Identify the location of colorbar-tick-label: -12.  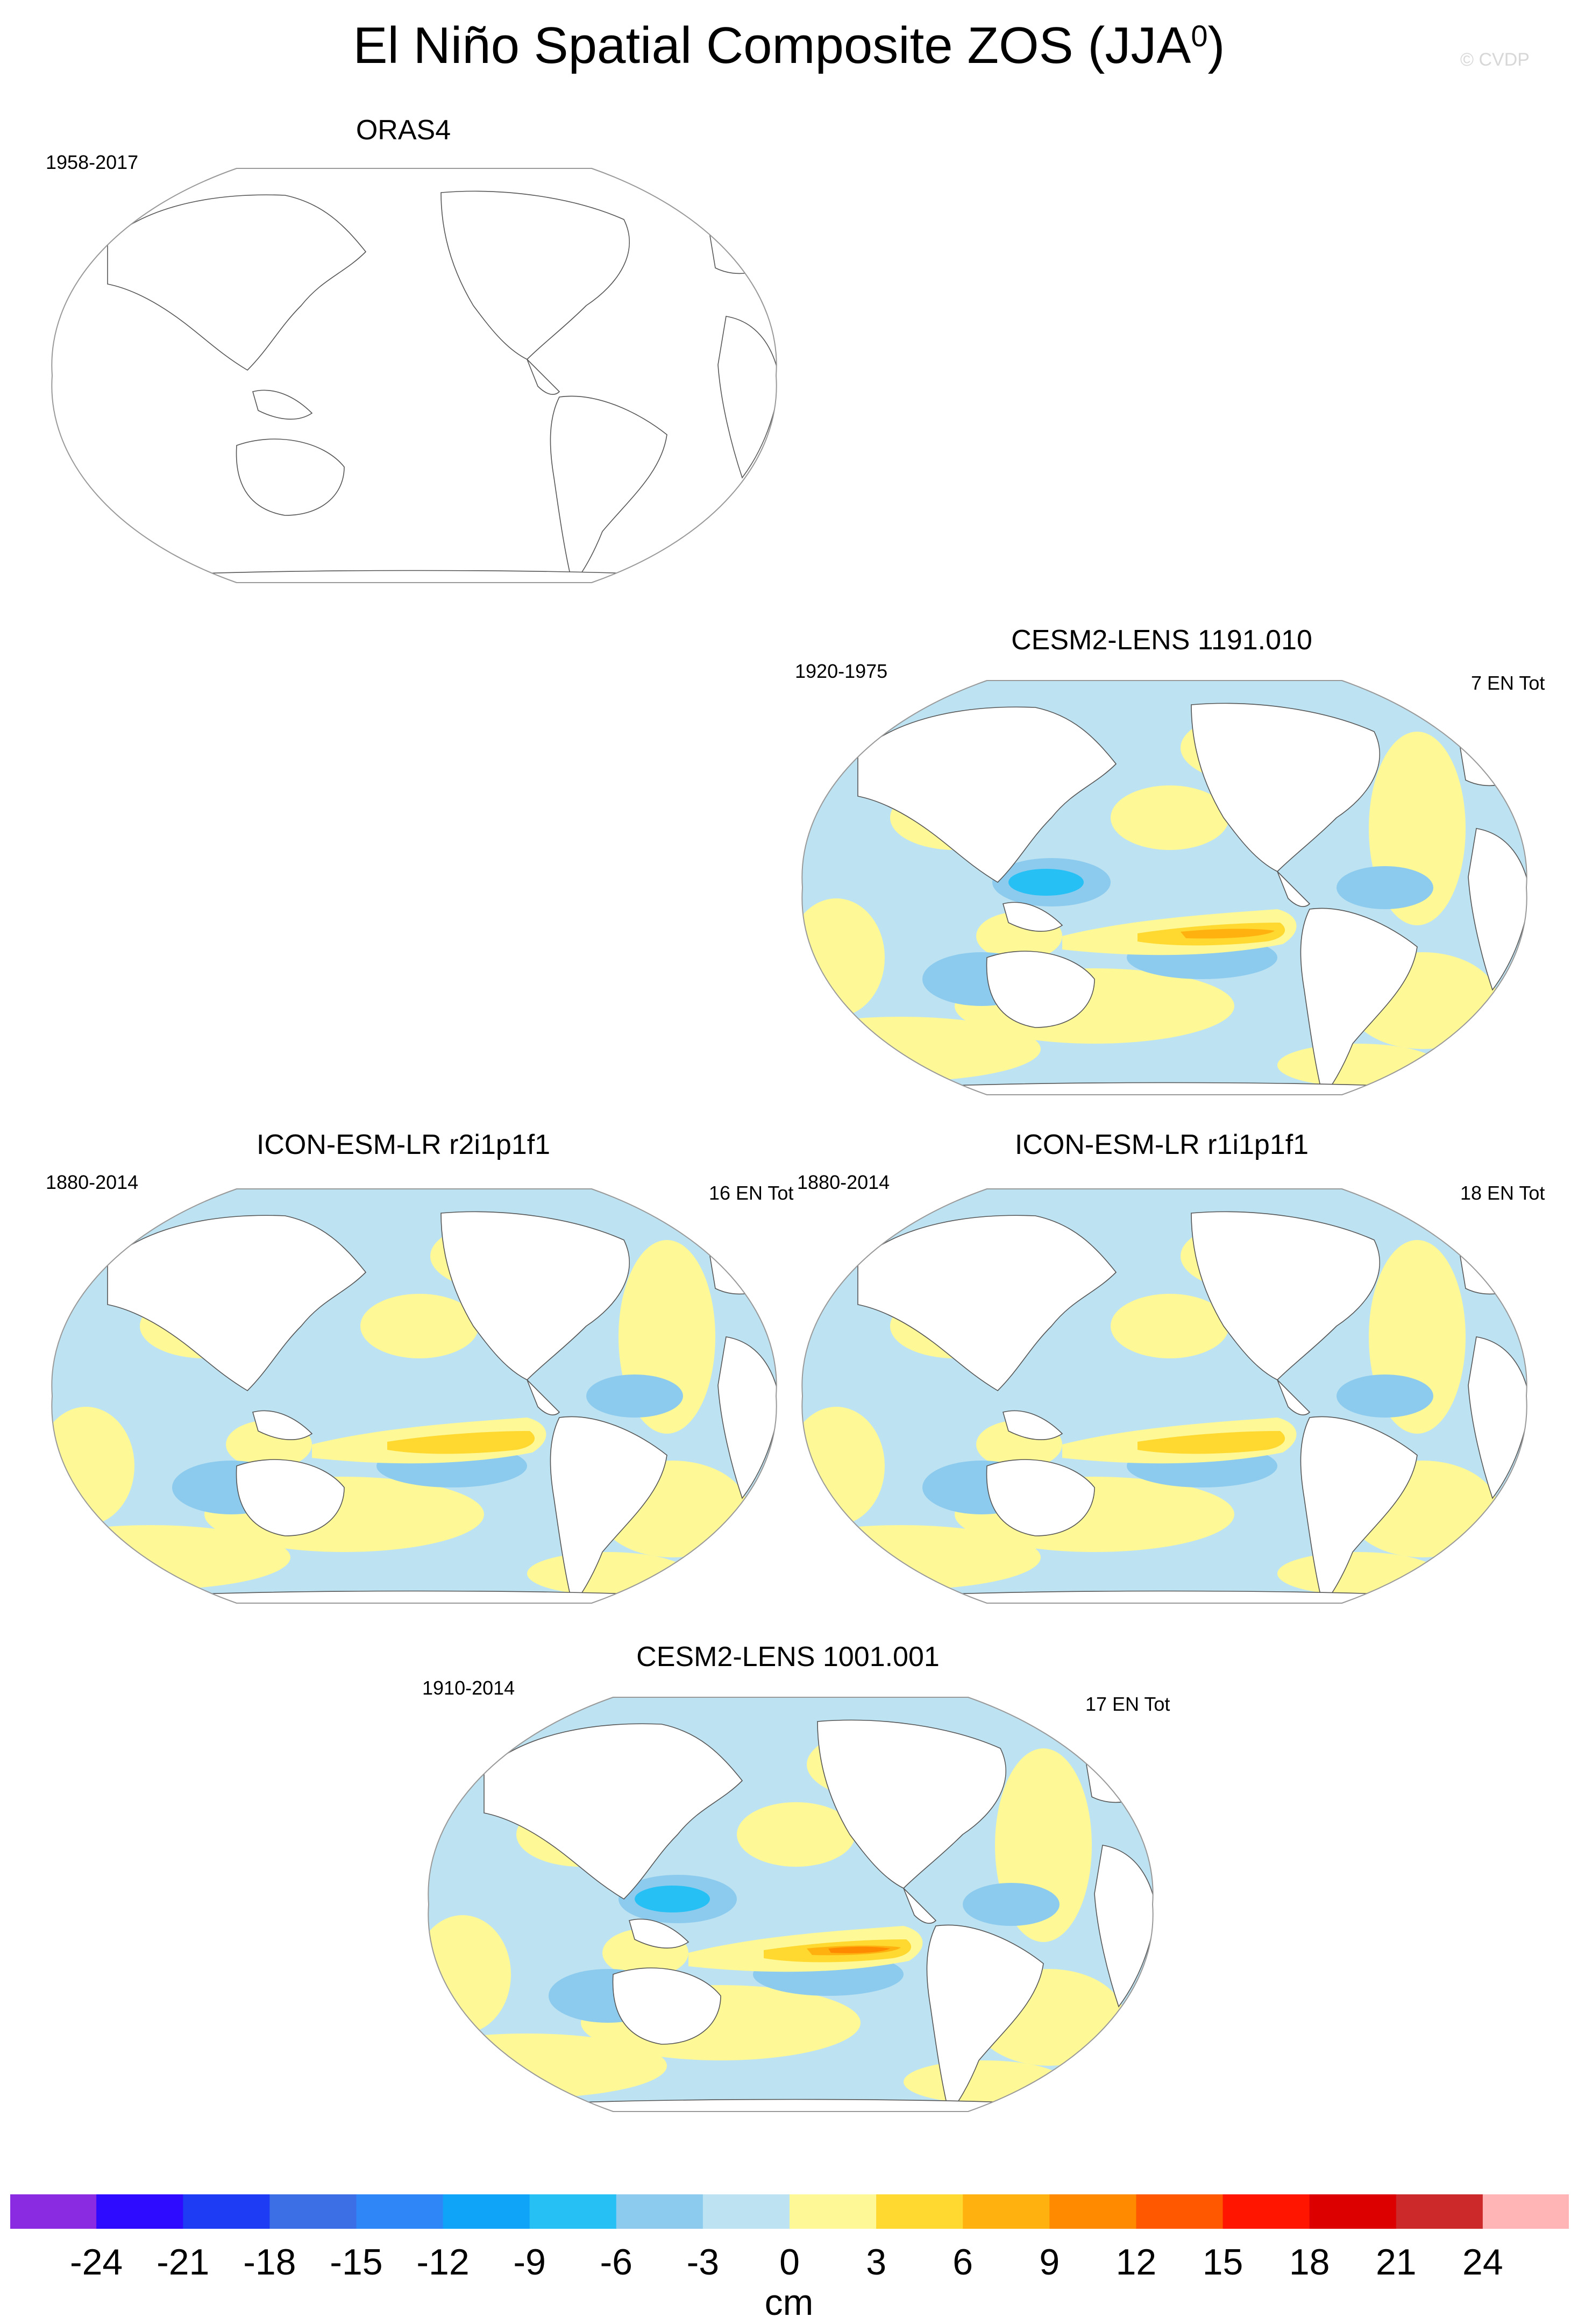
(443, 2262).